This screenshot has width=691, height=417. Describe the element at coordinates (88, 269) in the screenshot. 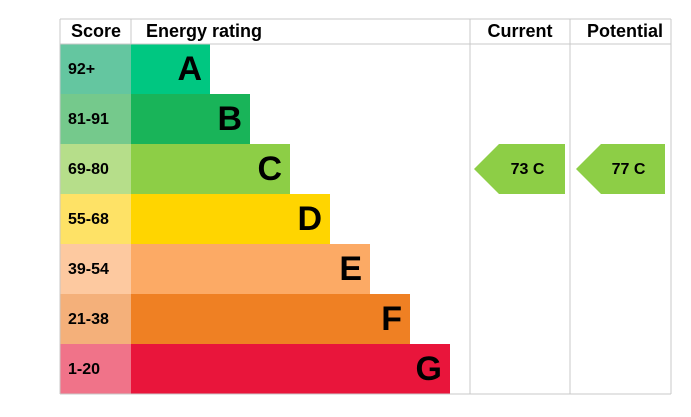

I see `score-label: 39-54` at that location.